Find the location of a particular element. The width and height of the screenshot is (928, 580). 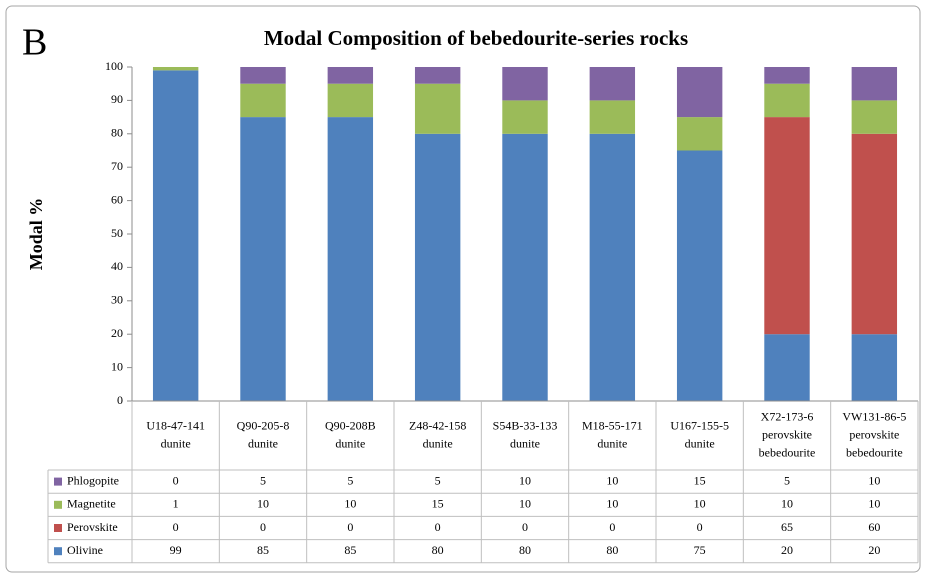

table-value: 60 is located at coordinates (874, 527).